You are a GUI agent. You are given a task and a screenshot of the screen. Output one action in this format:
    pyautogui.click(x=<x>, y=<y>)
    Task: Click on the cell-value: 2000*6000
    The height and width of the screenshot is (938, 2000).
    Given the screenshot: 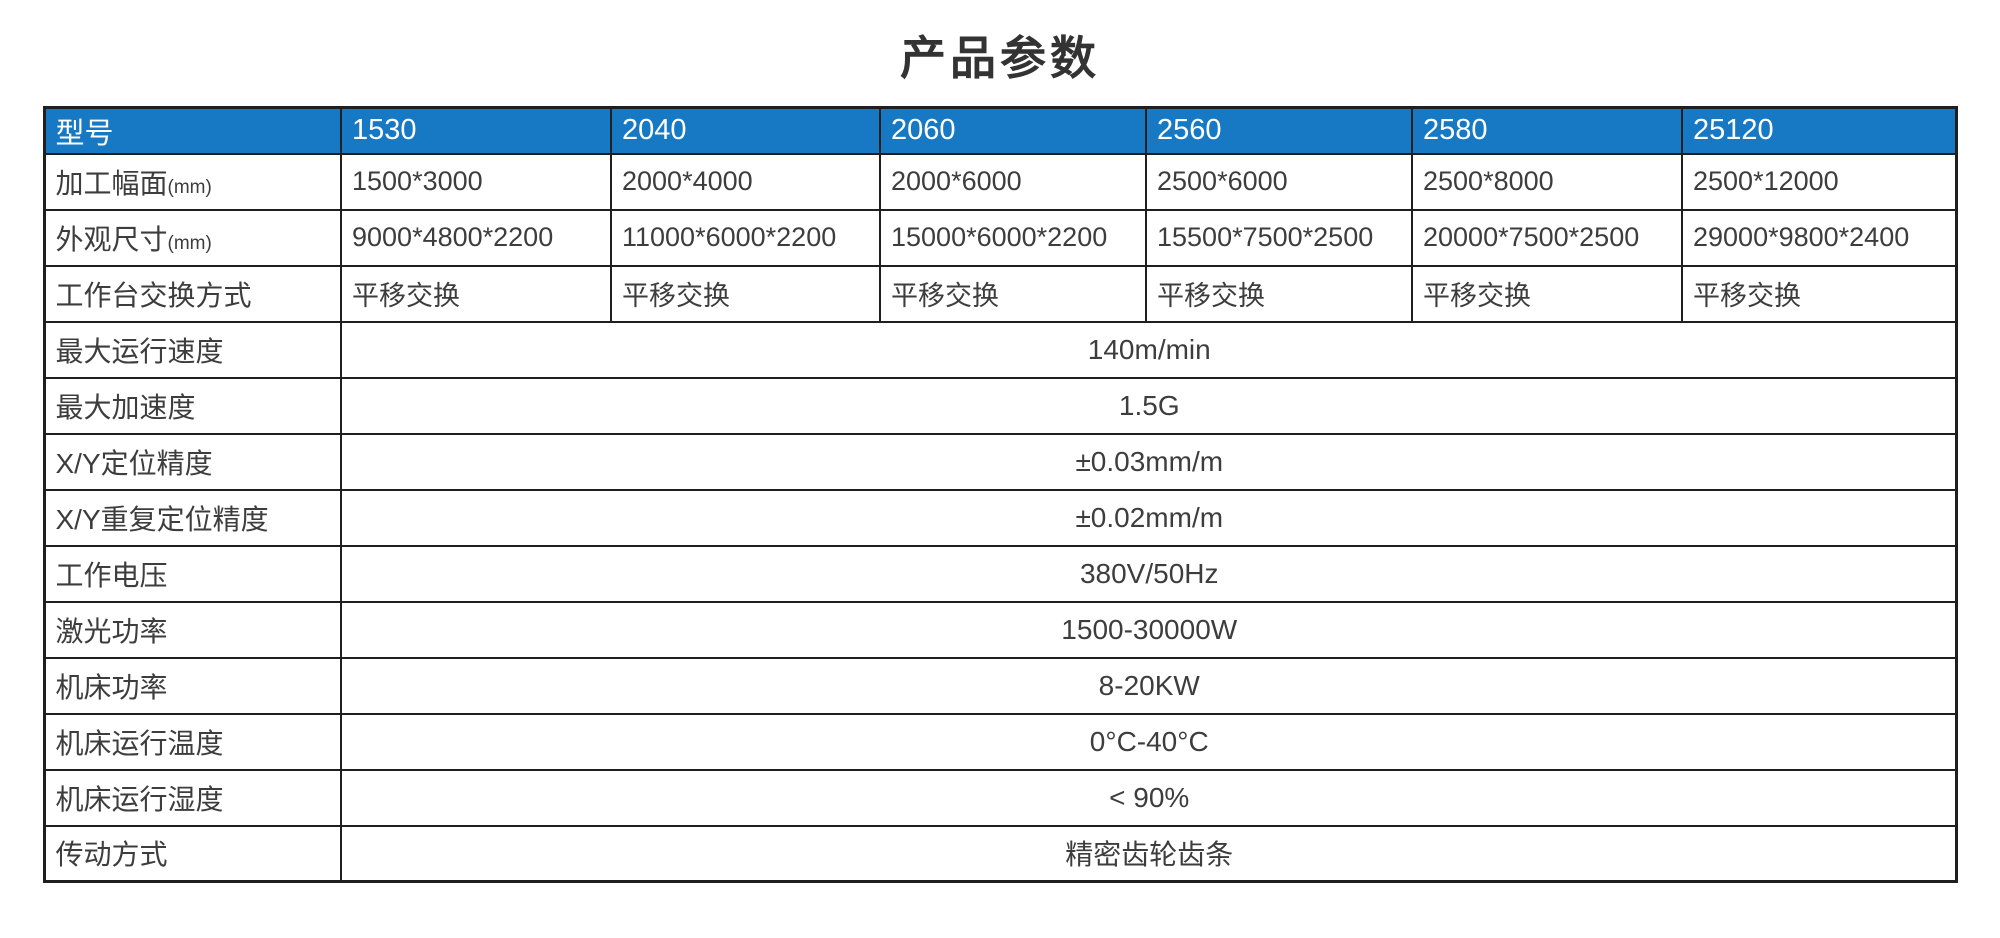 What is the action you would take?
    pyautogui.click(x=1013, y=181)
    